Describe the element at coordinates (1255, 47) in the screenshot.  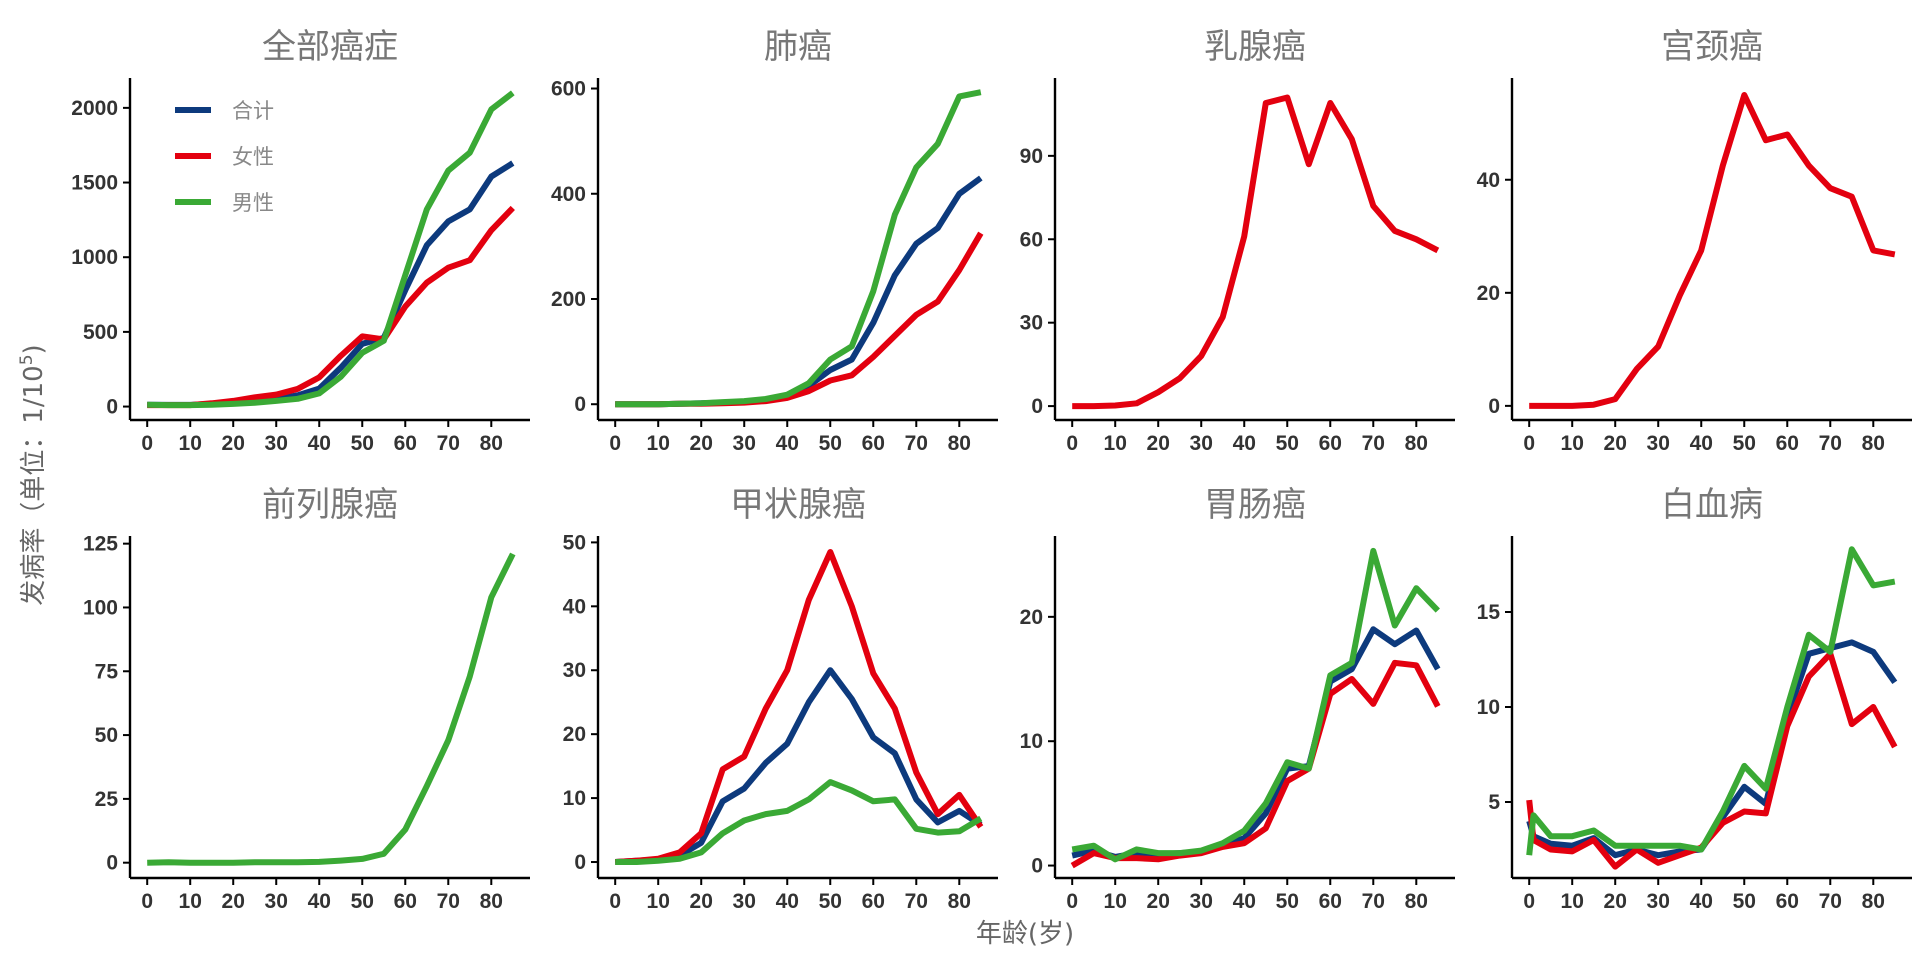
I see `panel-title: 乳腺癌` at that location.